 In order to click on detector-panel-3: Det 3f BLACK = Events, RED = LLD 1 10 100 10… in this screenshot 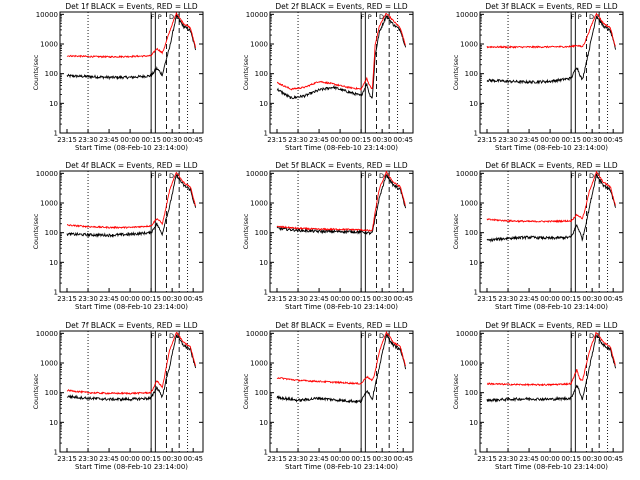, I will do `click(538, 77)`.